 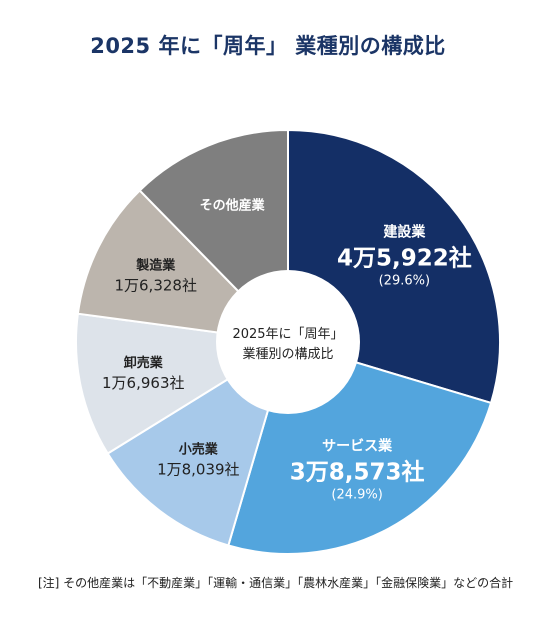 What do you see at coordinates (144, 363) in the screenshot?
I see `slice-name: 卸売業` at bounding box center [144, 363].